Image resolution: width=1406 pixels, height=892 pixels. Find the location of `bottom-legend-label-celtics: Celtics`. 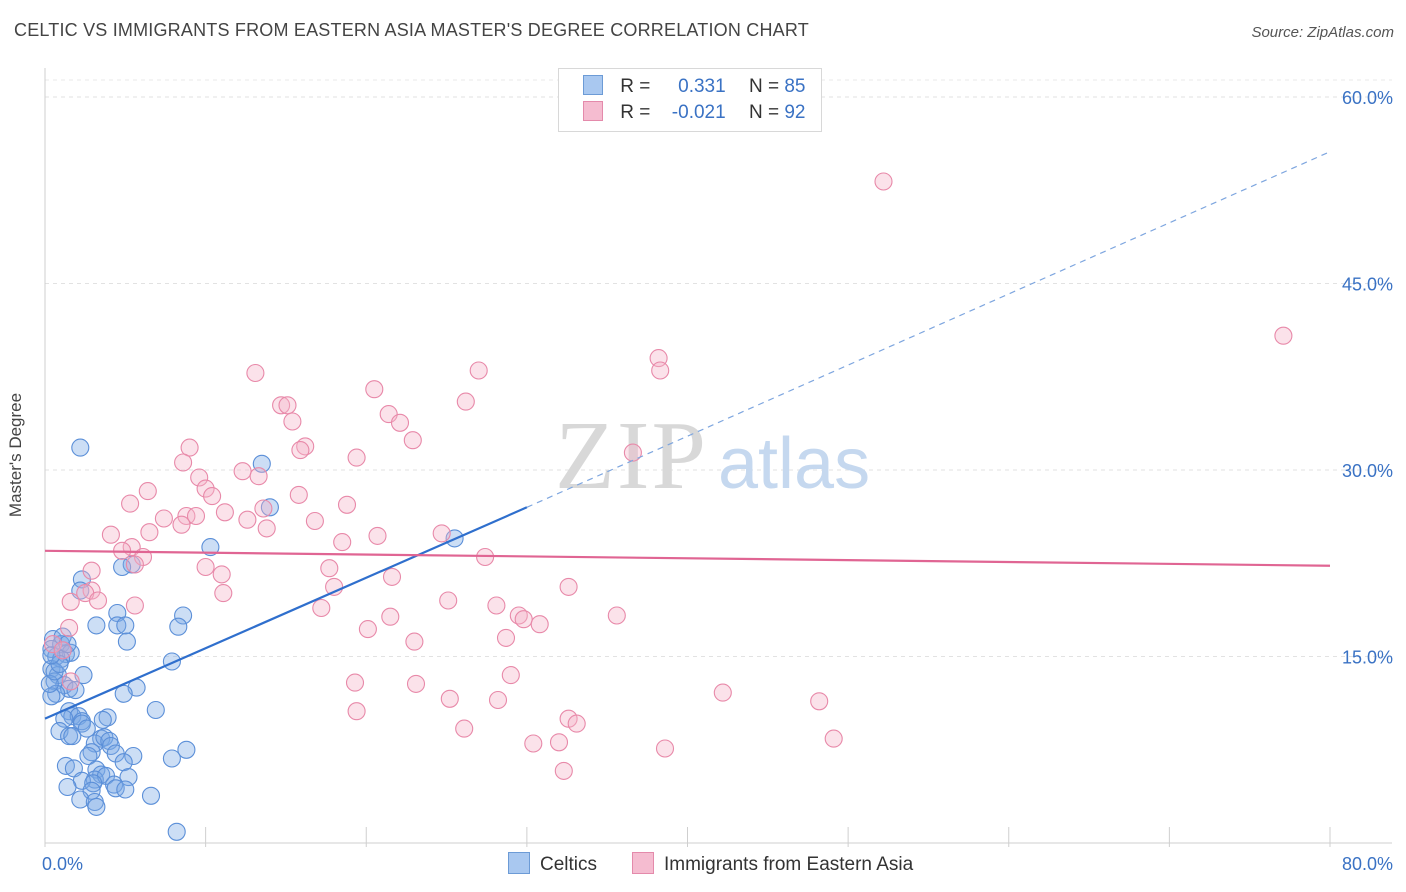

bottom-legend-label-celtics: Celtics is located at coordinates (569, 864).